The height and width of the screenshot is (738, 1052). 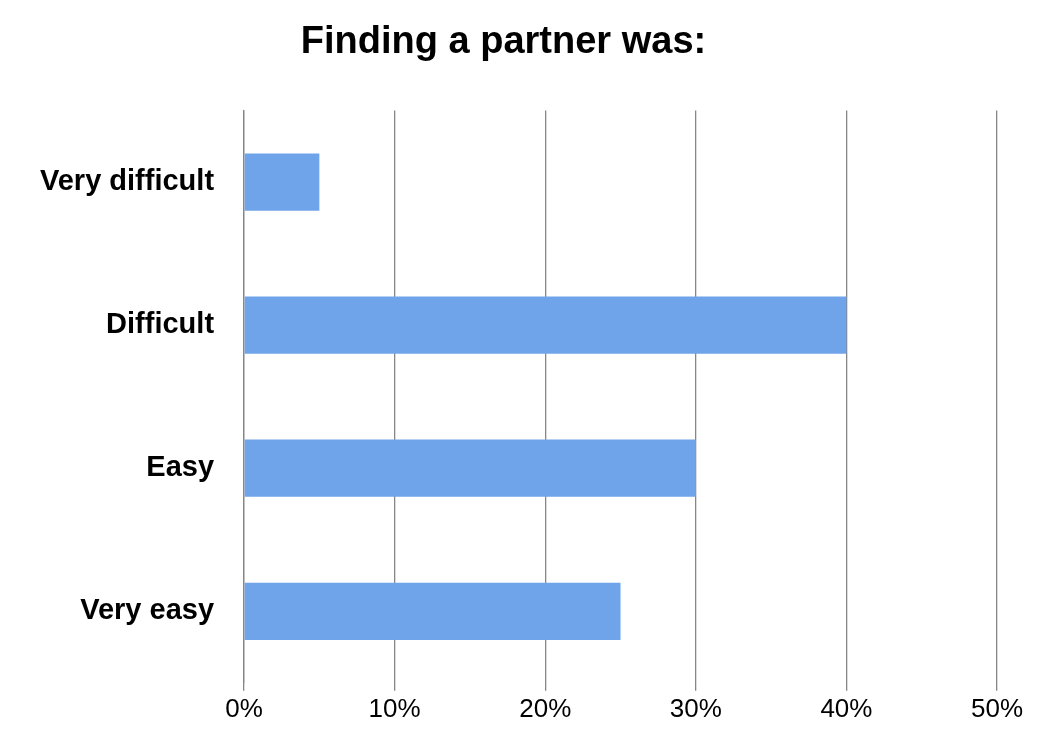 What do you see at coordinates (695, 707) in the screenshot?
I see `x-tick-label: 30%` at bounding box center [695, 707].